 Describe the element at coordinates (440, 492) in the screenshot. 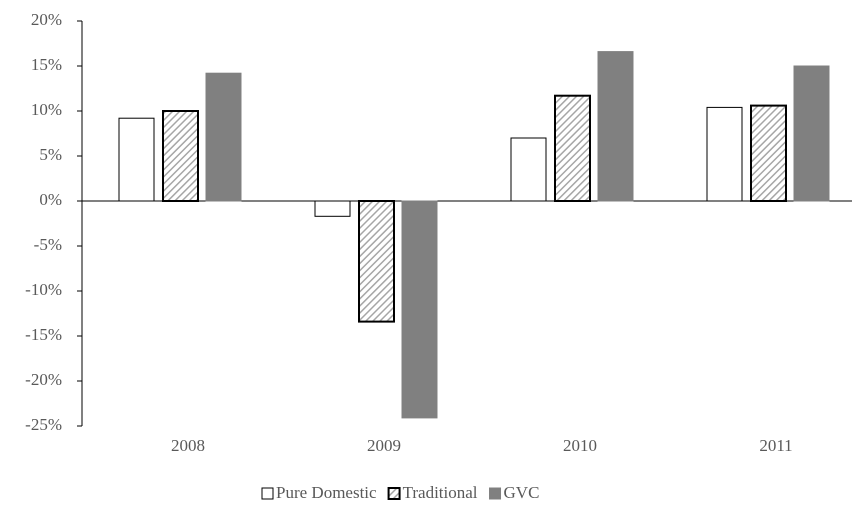

I see `legend-label: Traditional` at that location.